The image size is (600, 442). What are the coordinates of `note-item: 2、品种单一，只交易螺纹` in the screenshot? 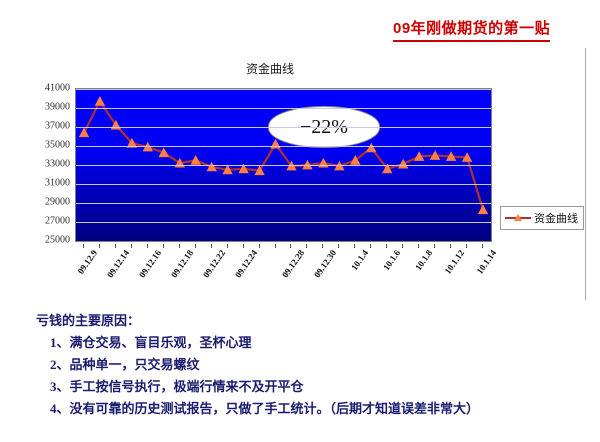 It's located at (125, 364).